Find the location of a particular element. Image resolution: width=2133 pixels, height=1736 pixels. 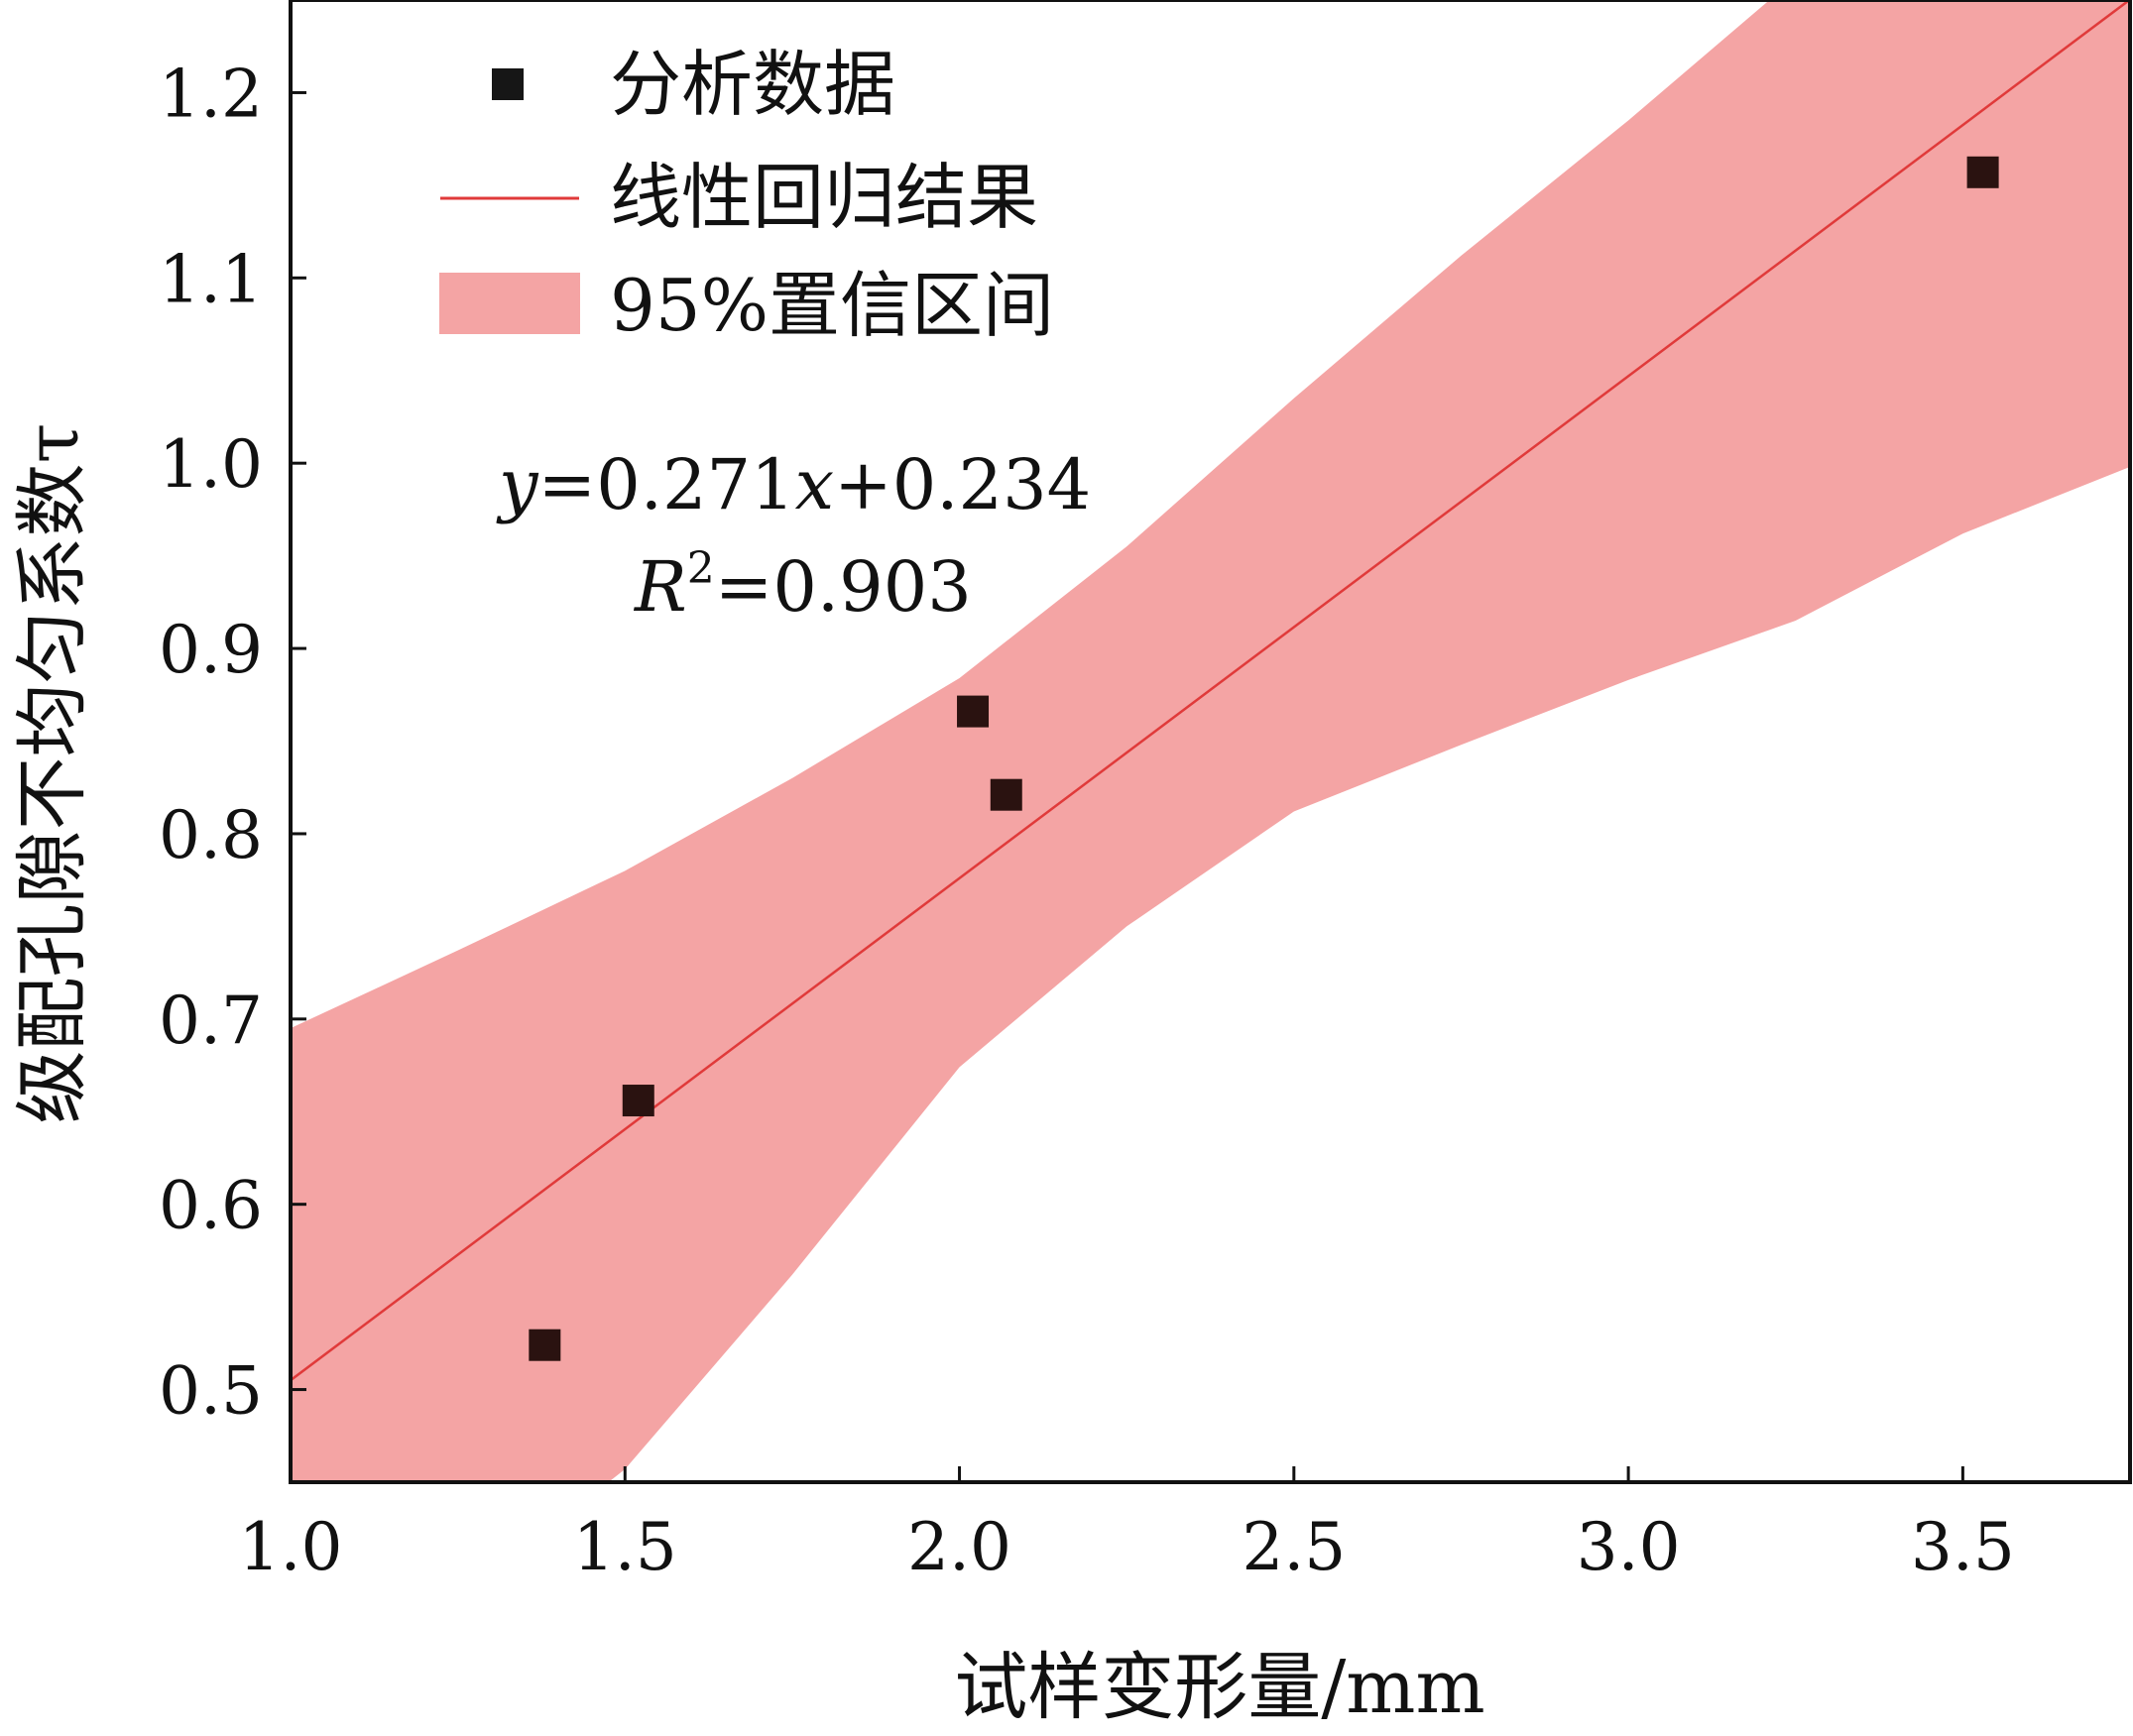

y-tick-label: 0.8 is located at coordinates (211, 835).